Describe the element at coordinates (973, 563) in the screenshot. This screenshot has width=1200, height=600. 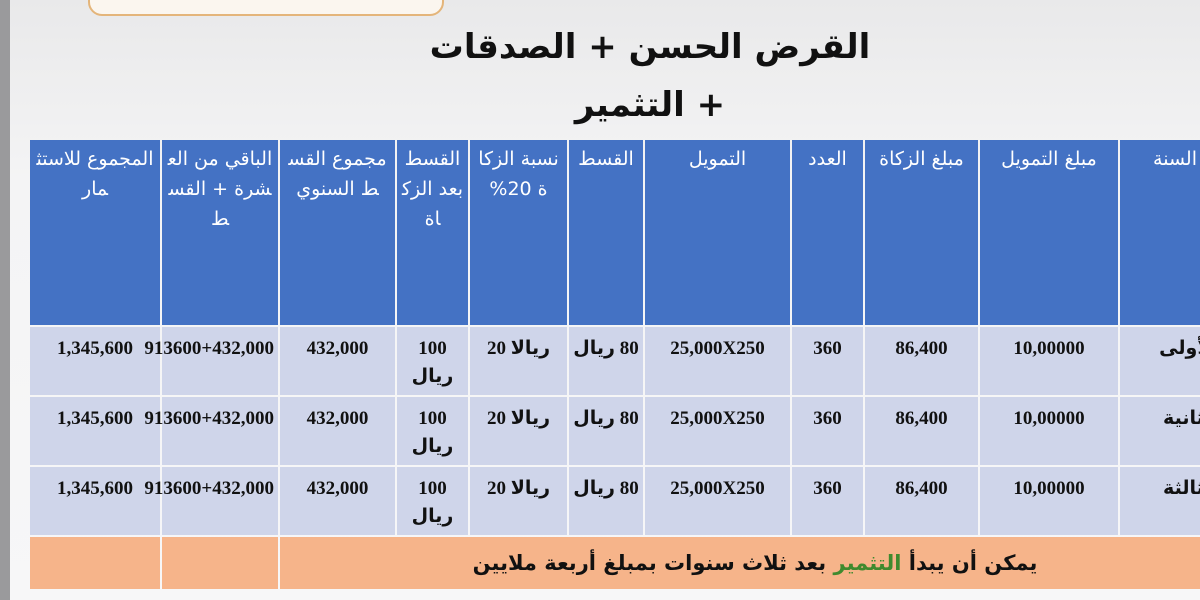
I see `note-text: يمكن أن يبدأ` at that location.